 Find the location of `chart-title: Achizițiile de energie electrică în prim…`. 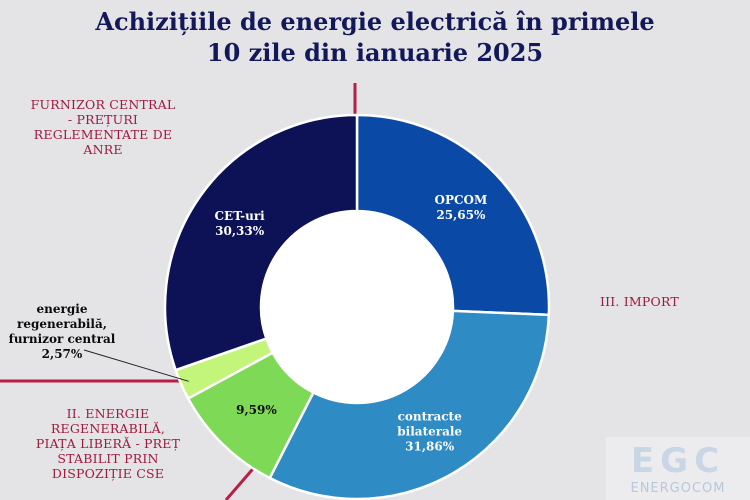

chart-title: Achizițiile de energie electrică în prim… is located at coordinates (375, 37).